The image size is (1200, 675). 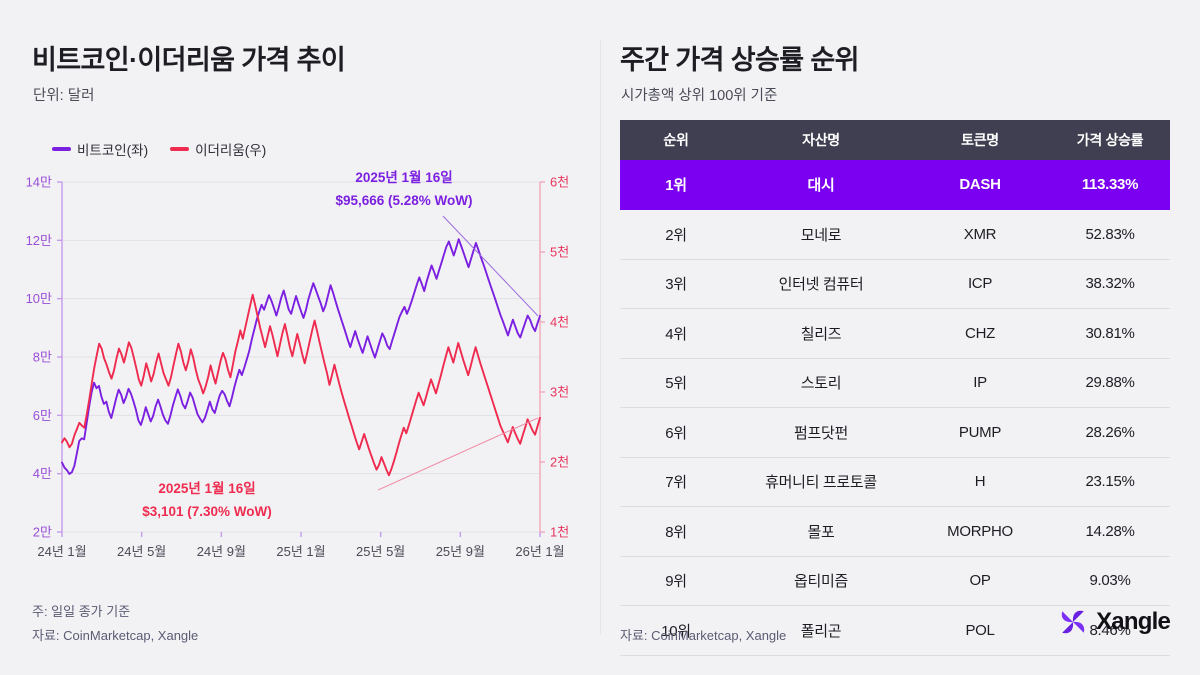 What do you see at coordinates (980, 531) in the screenshot?
I see `cell-token: MORPHO` at bounding box center [980, 531].